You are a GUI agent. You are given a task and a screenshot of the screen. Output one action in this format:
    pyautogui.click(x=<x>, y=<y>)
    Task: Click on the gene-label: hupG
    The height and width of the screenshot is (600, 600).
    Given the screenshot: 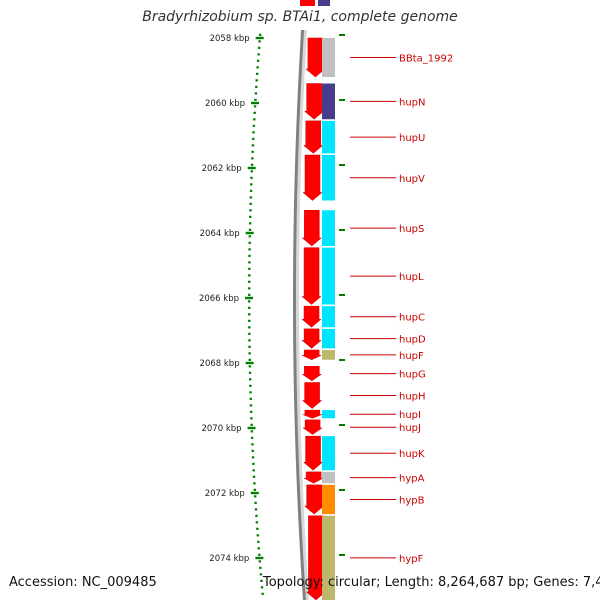 What is the action you would take?
    pyautogui.click(x=412, y=375)
    